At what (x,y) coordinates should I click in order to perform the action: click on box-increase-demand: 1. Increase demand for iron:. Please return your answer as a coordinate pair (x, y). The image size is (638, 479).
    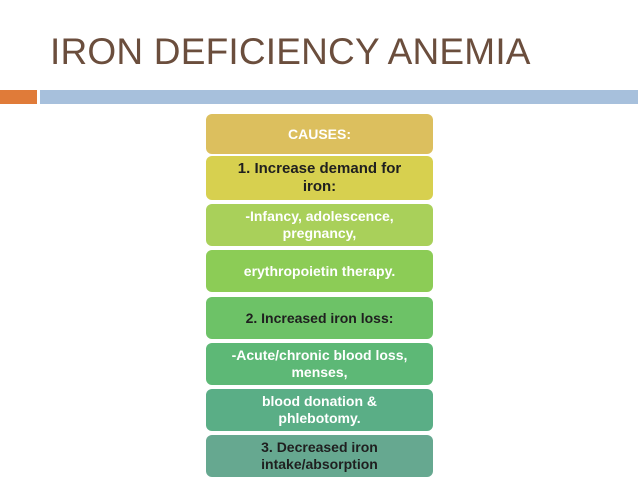
    Looking at the image, I should click on (319, 178).